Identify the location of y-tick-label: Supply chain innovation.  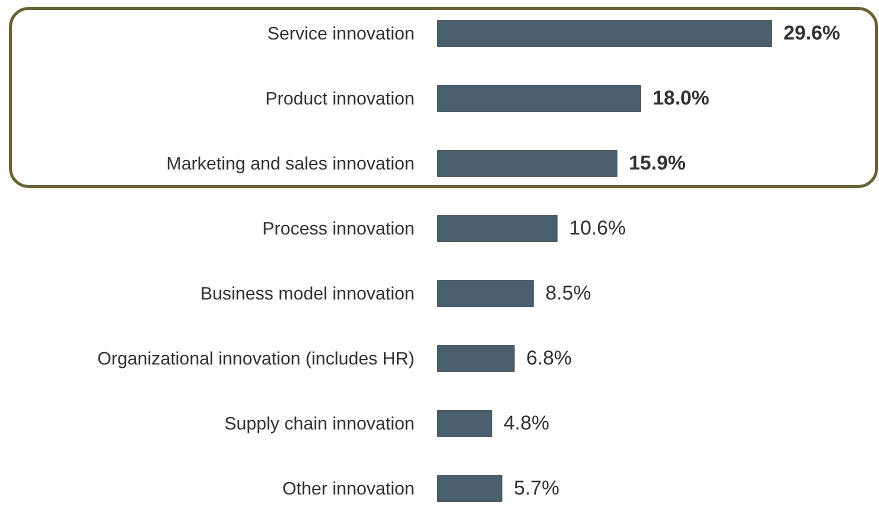
(319, 424).